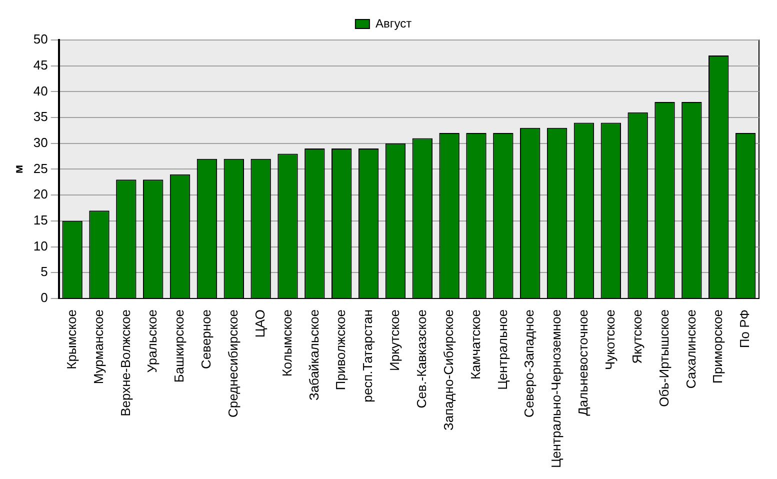  What do you see at coordinates (232, 363) in the screenshot?
I see `x-tick-label: Среднесибирское` at bounding box center [232, 363].